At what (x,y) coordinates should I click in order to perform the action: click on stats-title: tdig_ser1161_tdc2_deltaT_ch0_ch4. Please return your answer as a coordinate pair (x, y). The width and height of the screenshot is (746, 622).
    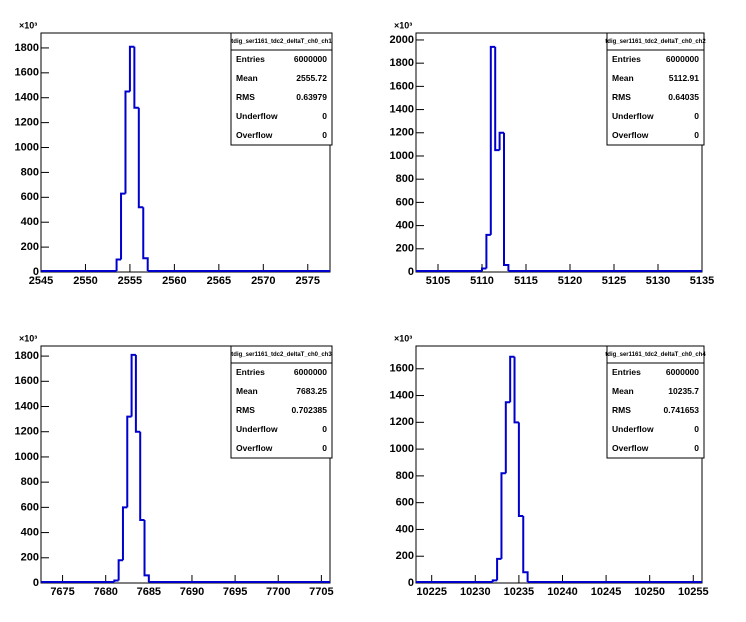
    Looking at the image, I should click on (655, 355).